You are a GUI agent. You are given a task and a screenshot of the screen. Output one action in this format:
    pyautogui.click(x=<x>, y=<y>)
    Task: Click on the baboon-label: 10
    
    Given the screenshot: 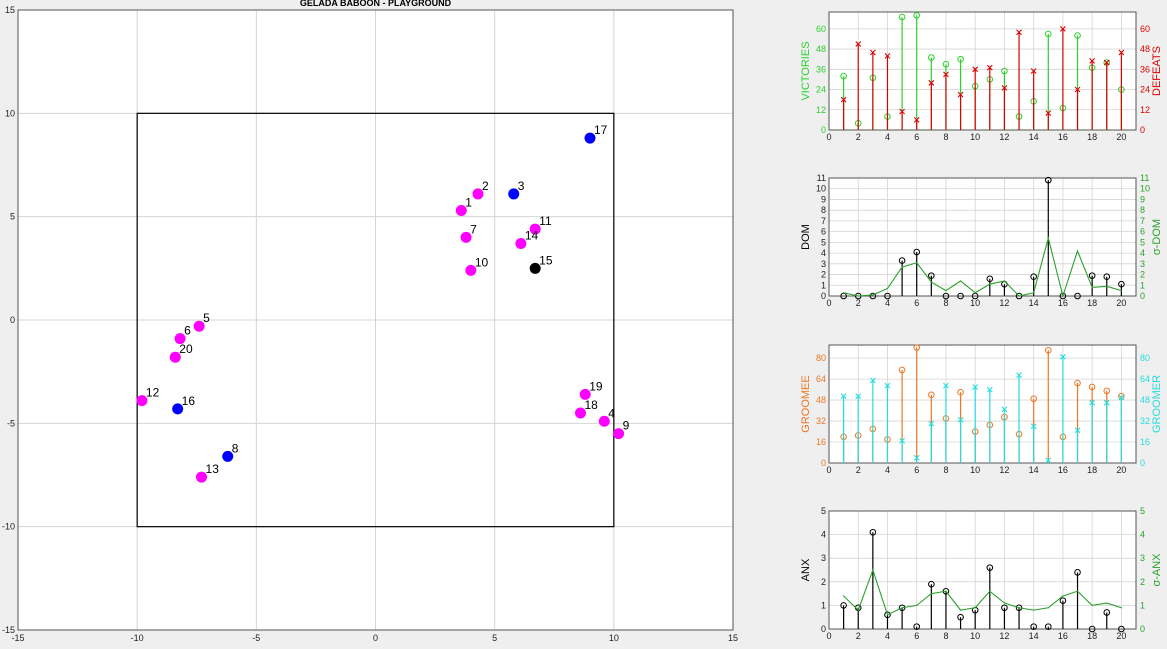 What is the action you would take?
    pyautogui.click(x=482, y=262)
    